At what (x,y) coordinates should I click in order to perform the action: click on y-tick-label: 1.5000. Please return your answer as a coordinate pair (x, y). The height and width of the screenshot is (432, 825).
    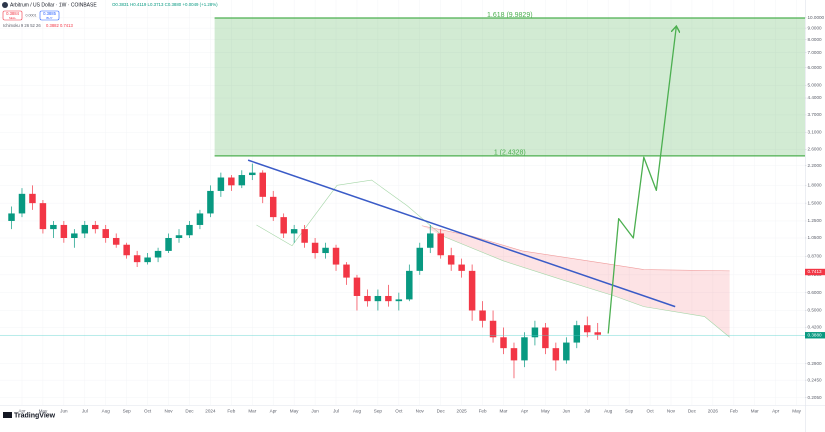
    Looking at the image, I should click on (815, 202).